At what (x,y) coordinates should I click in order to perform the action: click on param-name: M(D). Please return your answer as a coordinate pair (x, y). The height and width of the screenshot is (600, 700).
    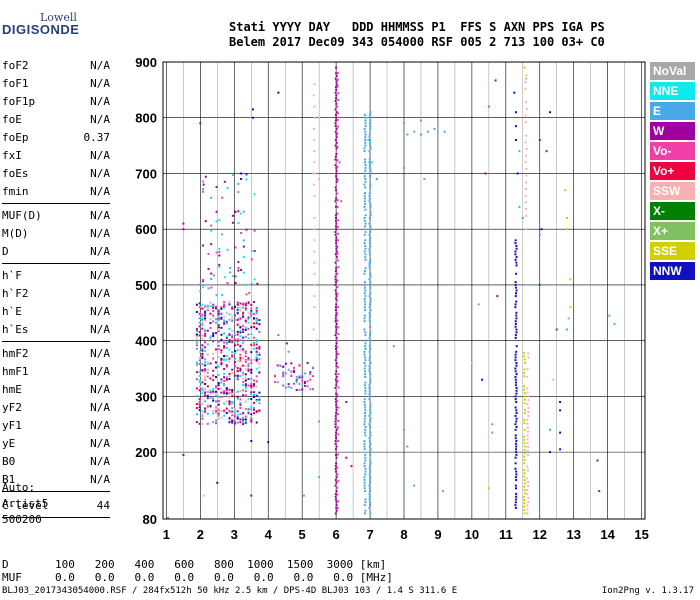
    Looking at the image, I should click on (15, 233).